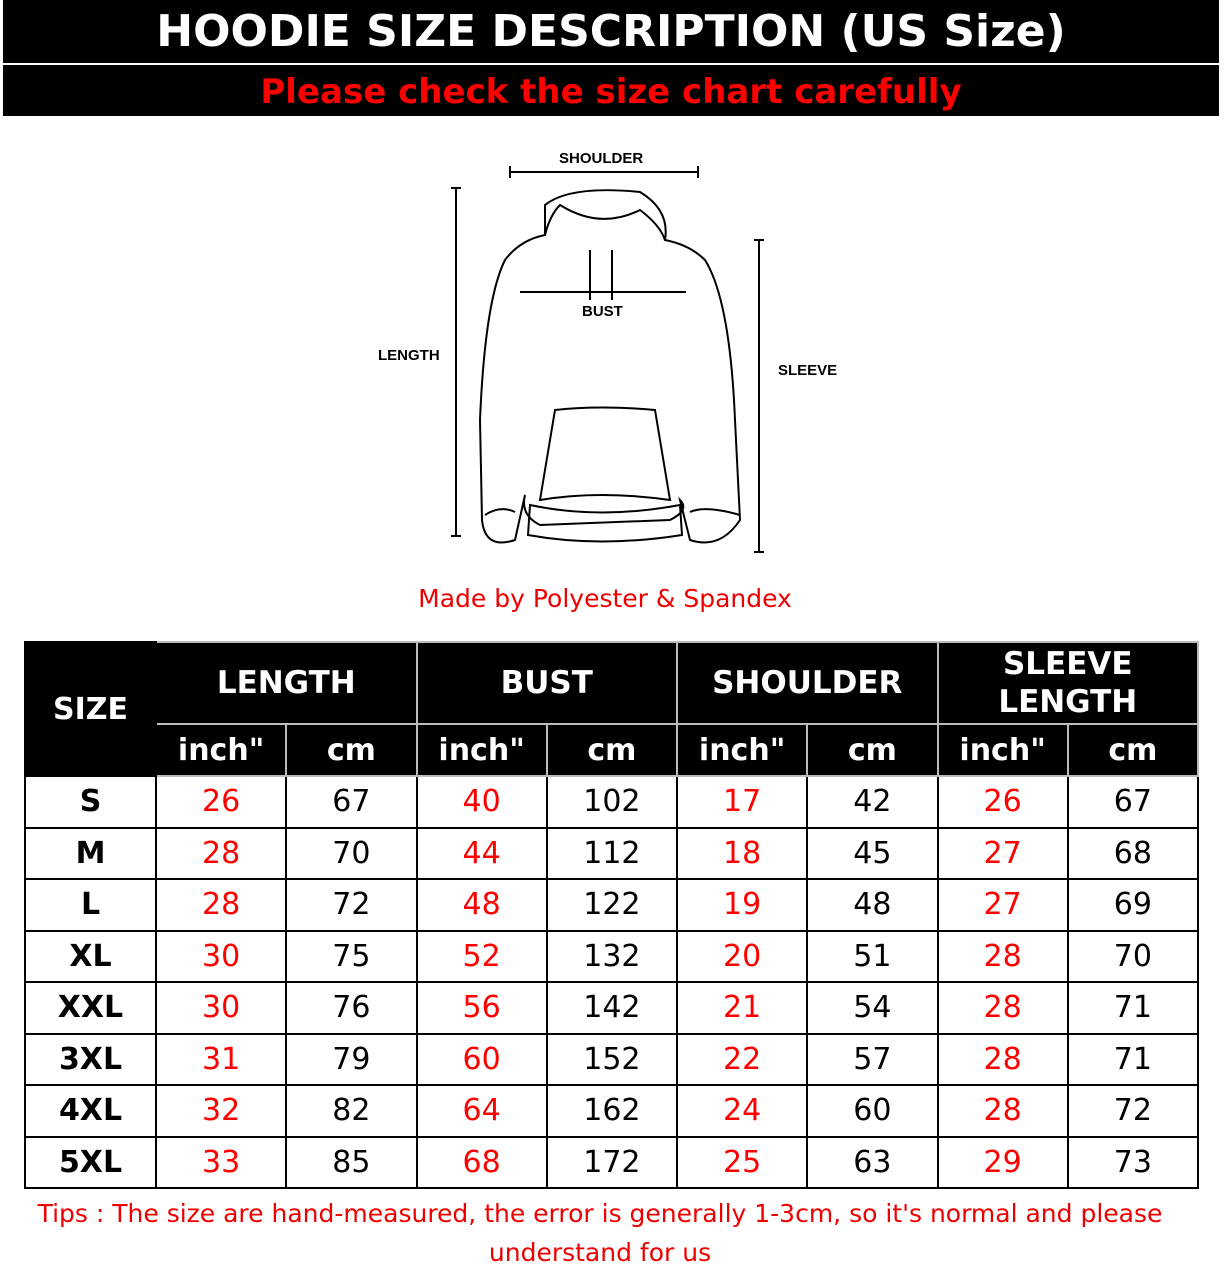  What do you see at coordinates (742, 1111) in the screenshot?
I see `inch-cell: 24` at bounding box center [742, 1111].